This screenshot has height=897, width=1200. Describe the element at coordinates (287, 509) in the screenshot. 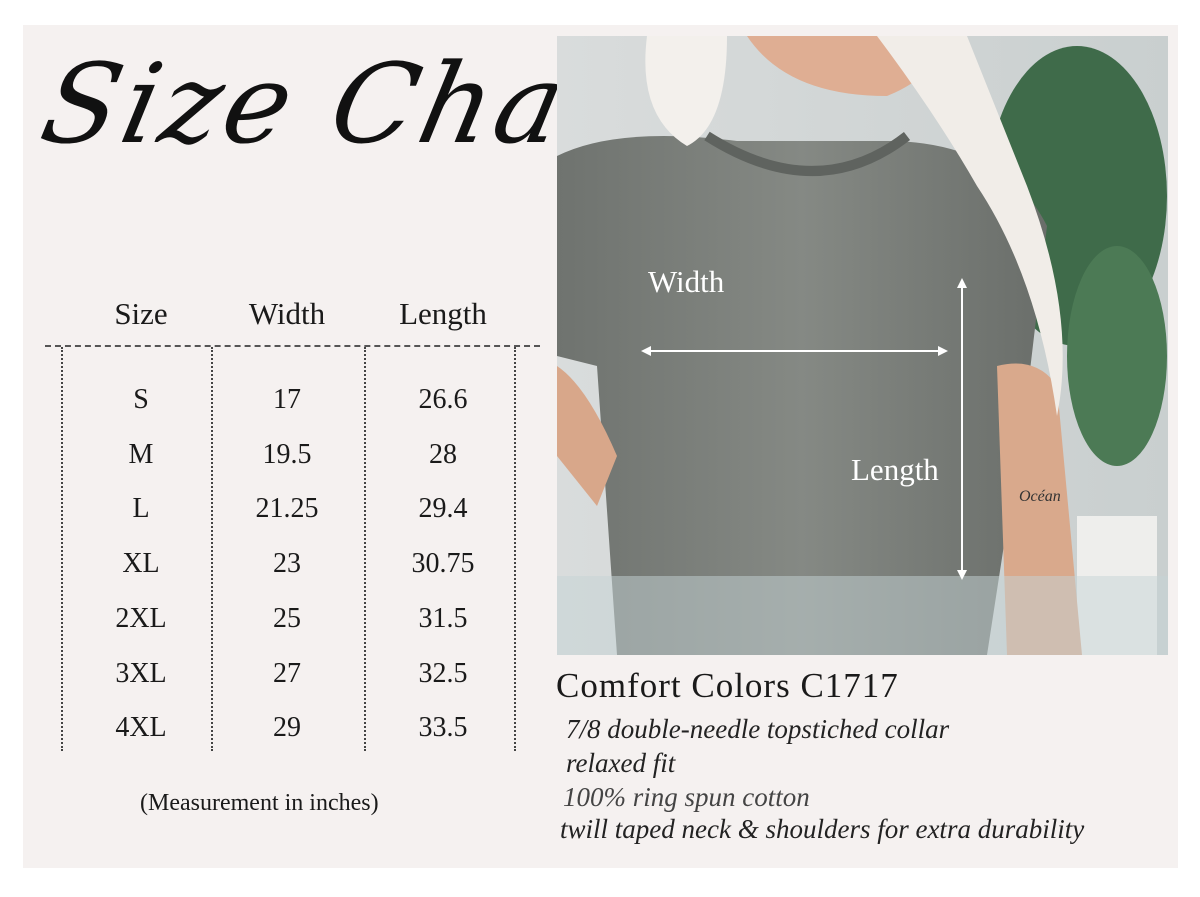

I see `width-cell: 21.25` at that location.